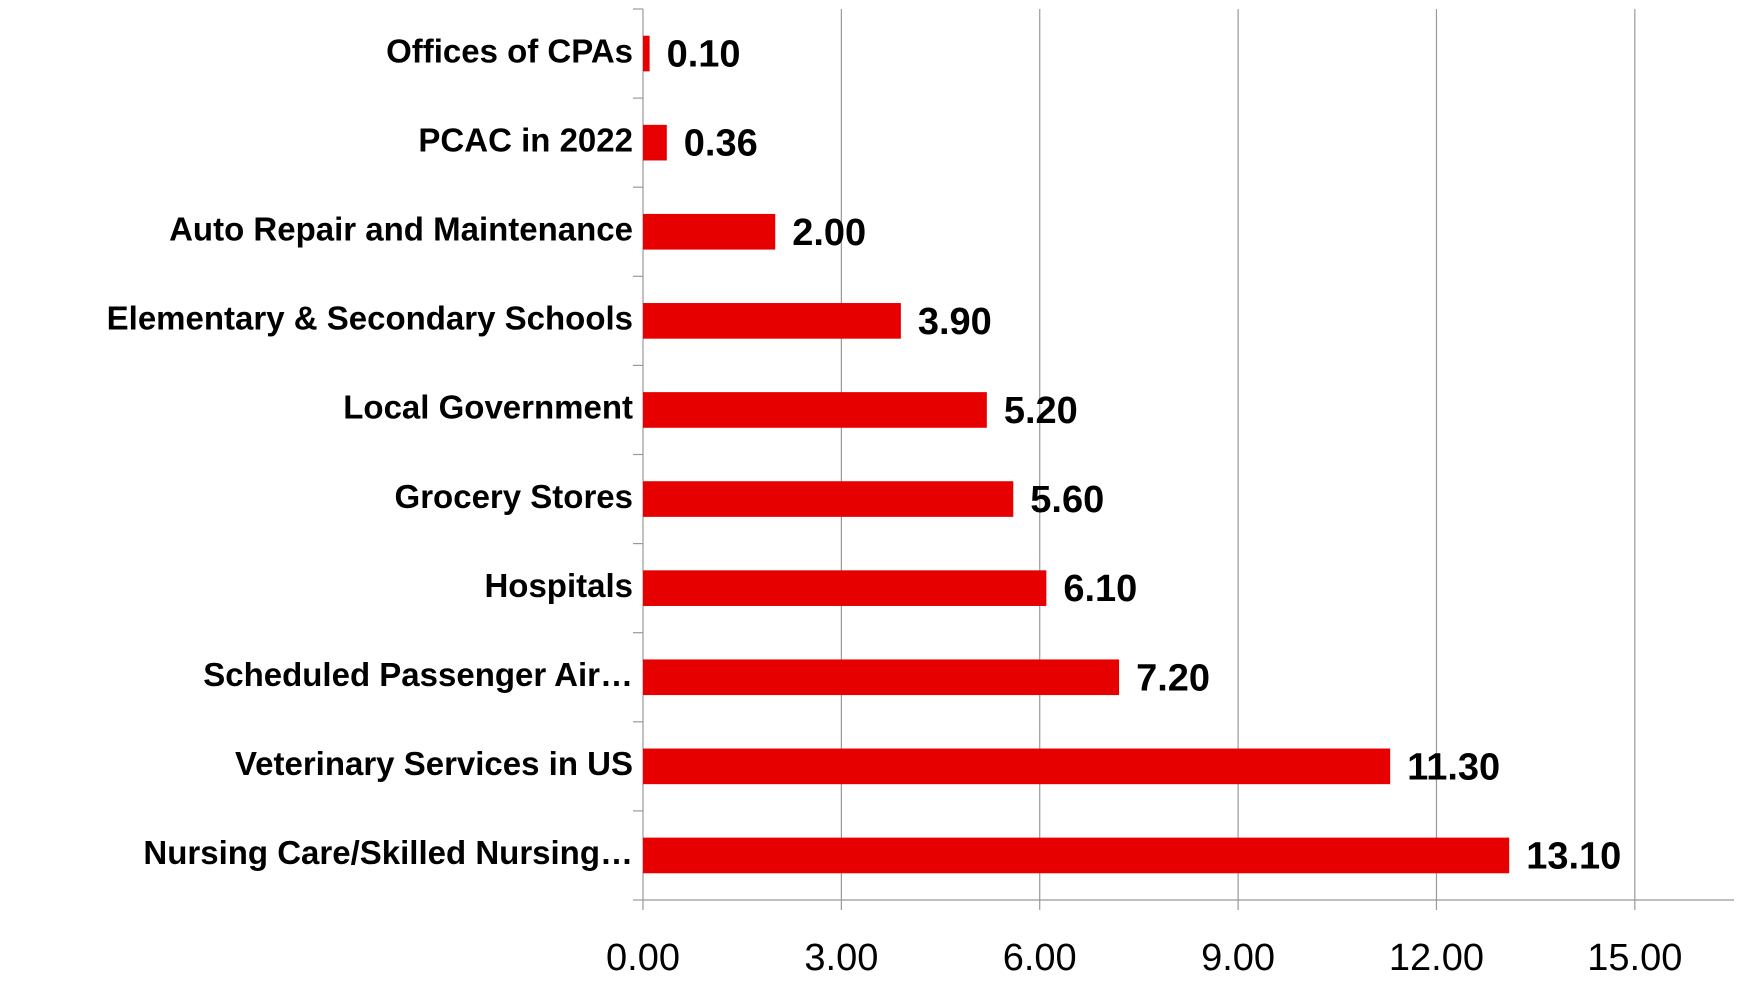  What do you see at coordinates (509, 50) in the screenshot?
I see `category-label: Offices of CPAs` at bounding box center [509, 50].